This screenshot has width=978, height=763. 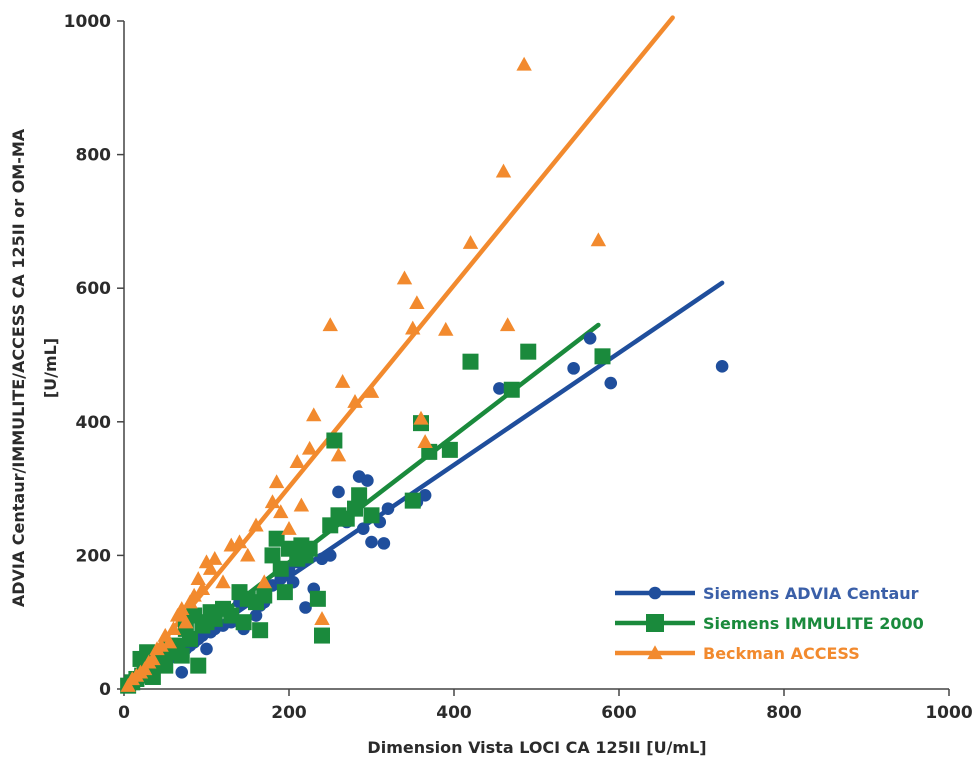 I want to click on x-tick-label: 600, so click(x=619, y=713).